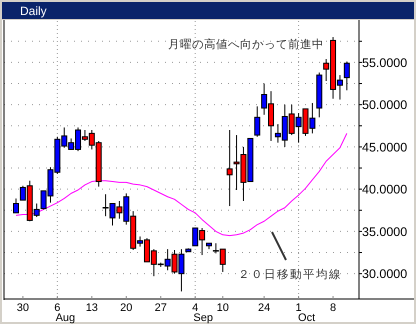 This screenshot has height=324, width=416. I want to click on x-tick-label: 30, so click(23, 308).